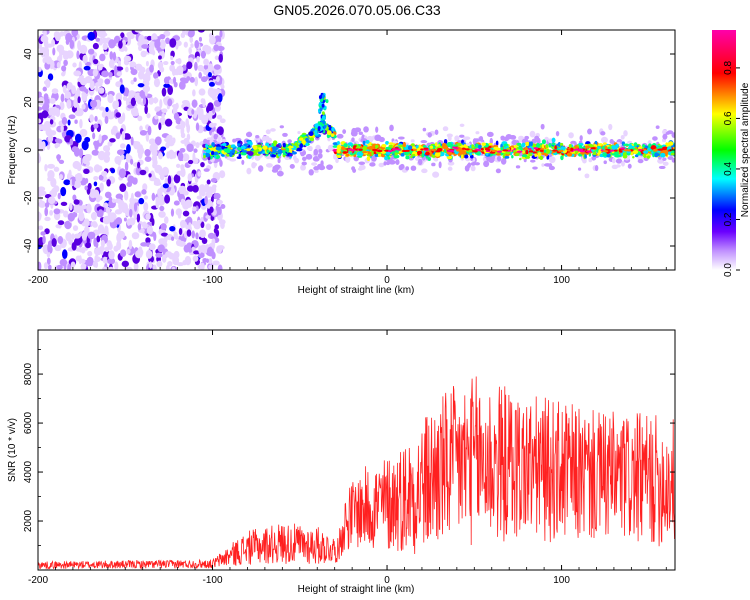 The width and height of the screenshot is (750, 600). I want to click on snr-y-tick-label: 4000, so click(28, 471).